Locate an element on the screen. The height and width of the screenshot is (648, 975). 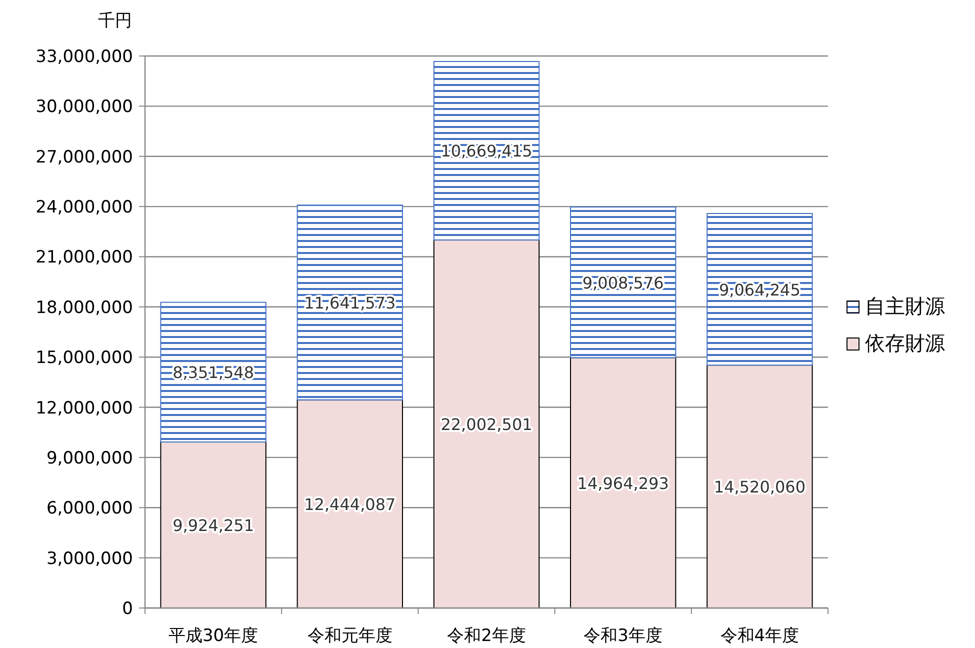
y-tick-label: 15,000,000 is located at coordinates (84, 358).